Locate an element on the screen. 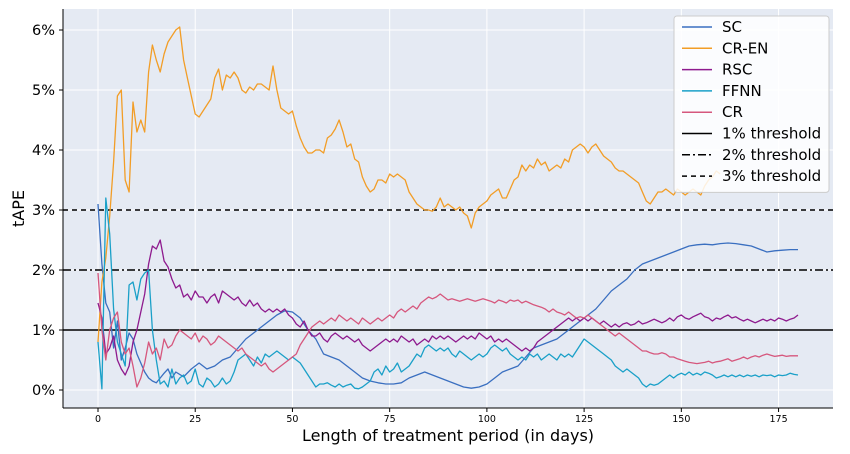  legend-label: CR-EN is located at coordinates (745, 48).